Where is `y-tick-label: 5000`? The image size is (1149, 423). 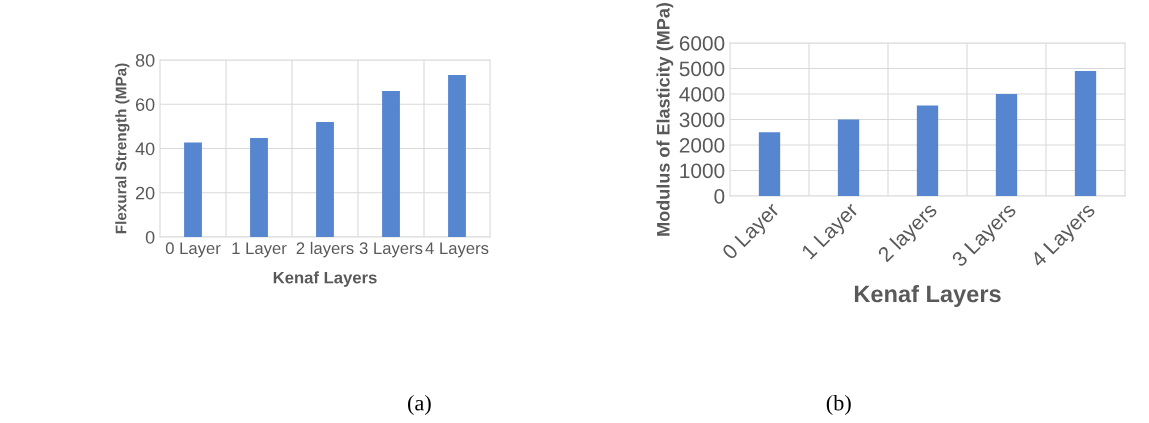 y-tick-label: 5000 is located at coordinates (702, 69).